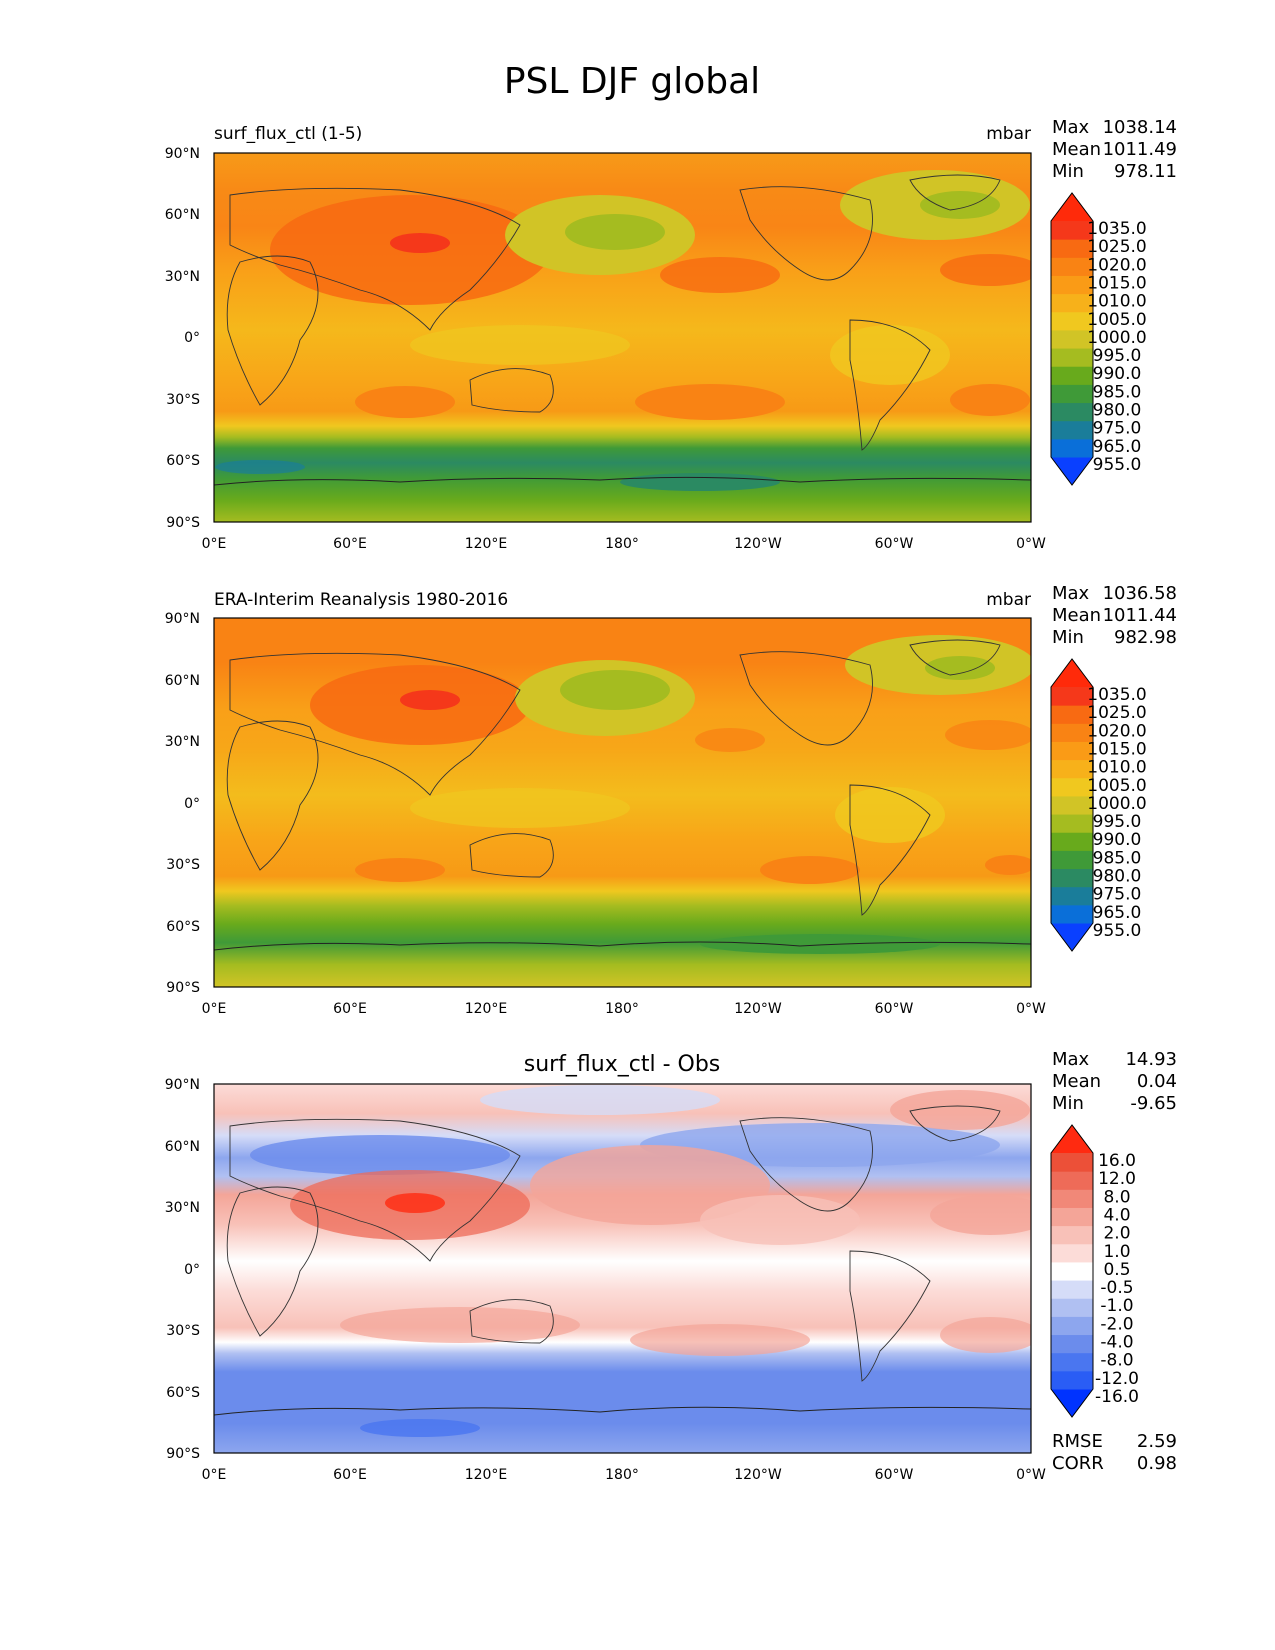  I want to click on stat-value: 1038.14, so click(1140, 127).